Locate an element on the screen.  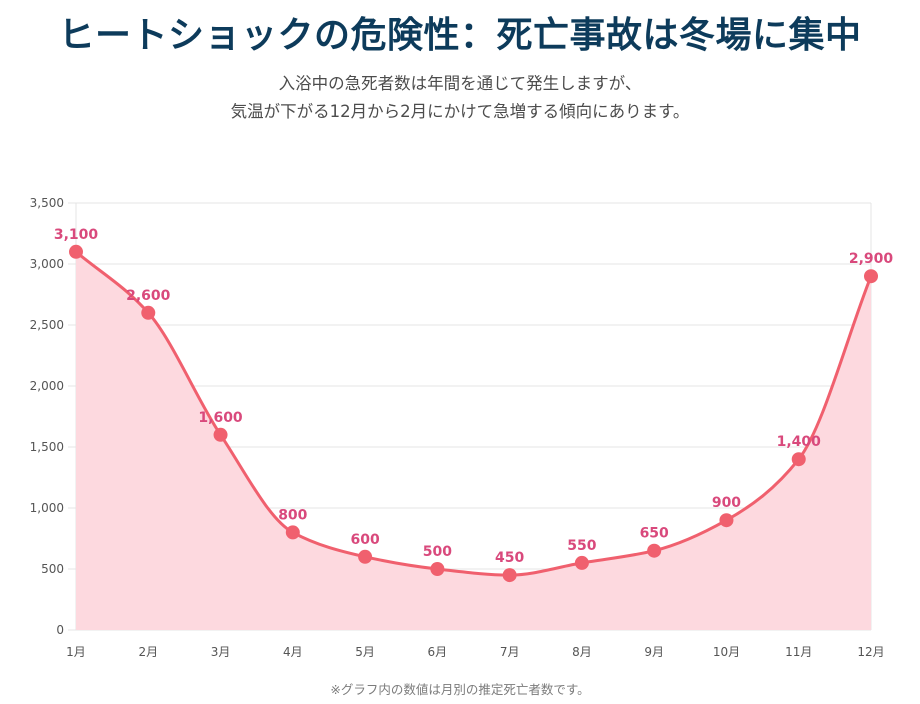
data-label: 3,100 is located at coordinates (76, 235).